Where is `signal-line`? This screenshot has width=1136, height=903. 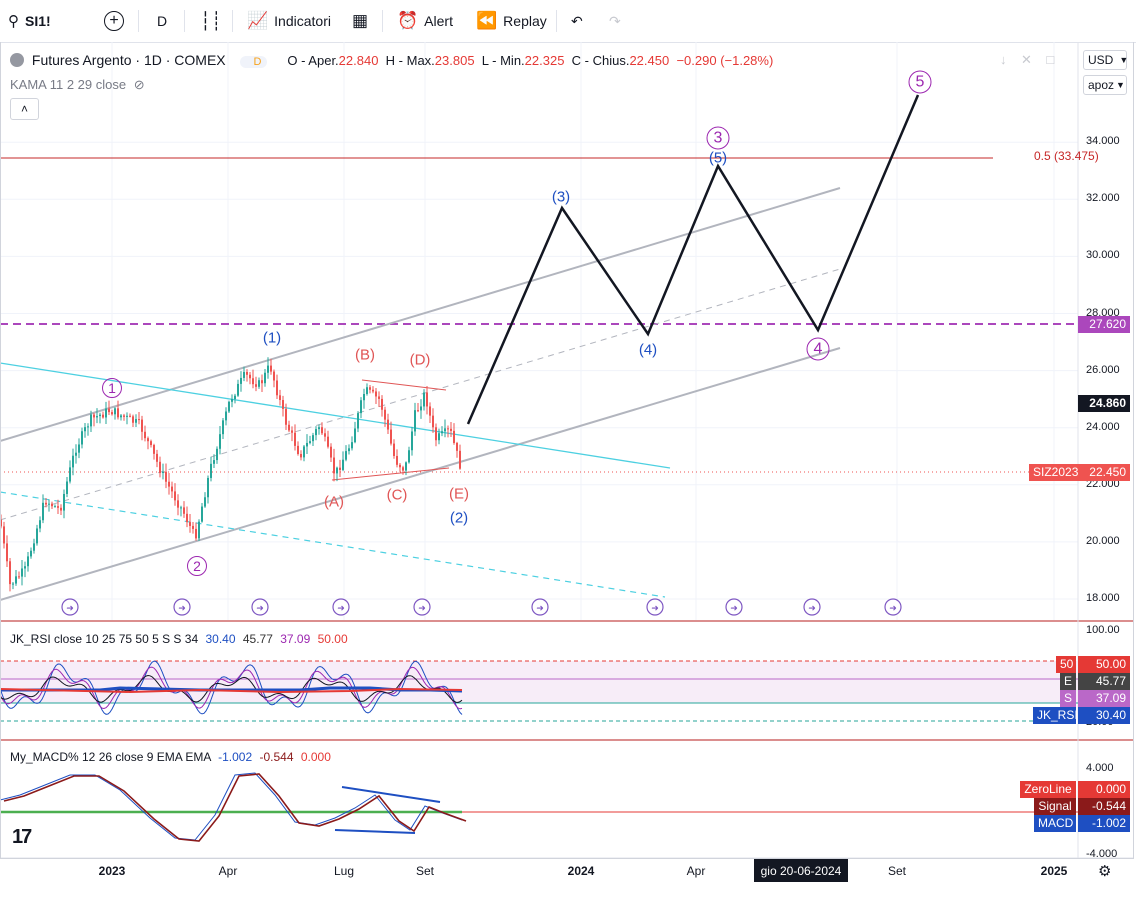
signal-line is located at coordinates (235, 807).